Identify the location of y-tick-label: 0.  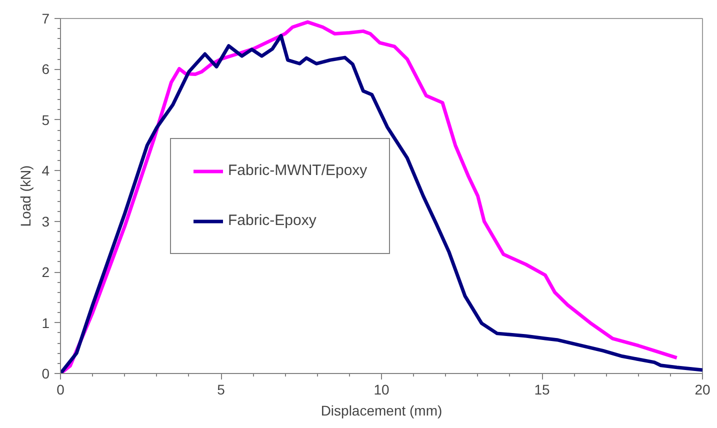
(46, 374).